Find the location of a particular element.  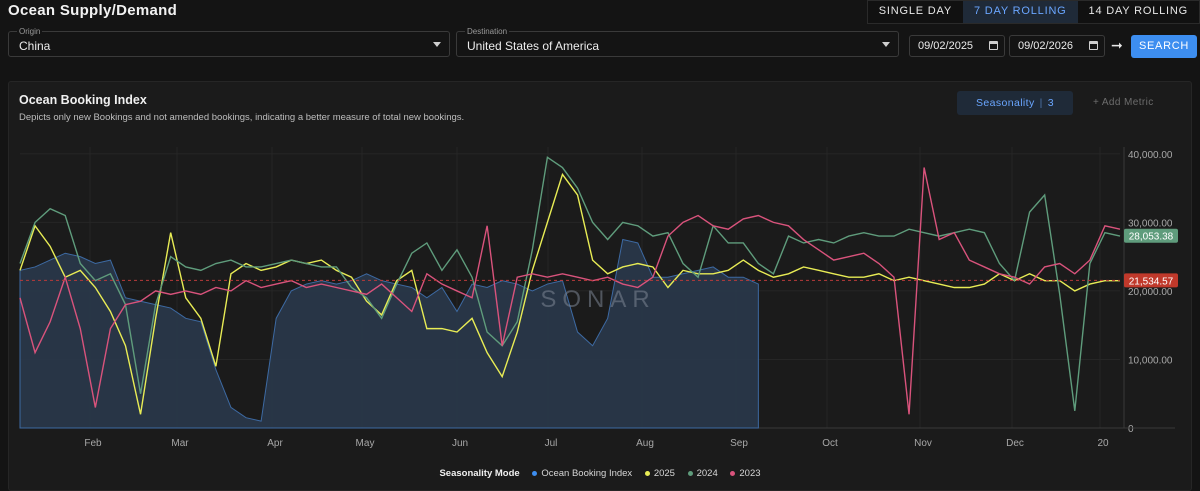

x-tick-label: Jul is located at coordinates (551, 443).